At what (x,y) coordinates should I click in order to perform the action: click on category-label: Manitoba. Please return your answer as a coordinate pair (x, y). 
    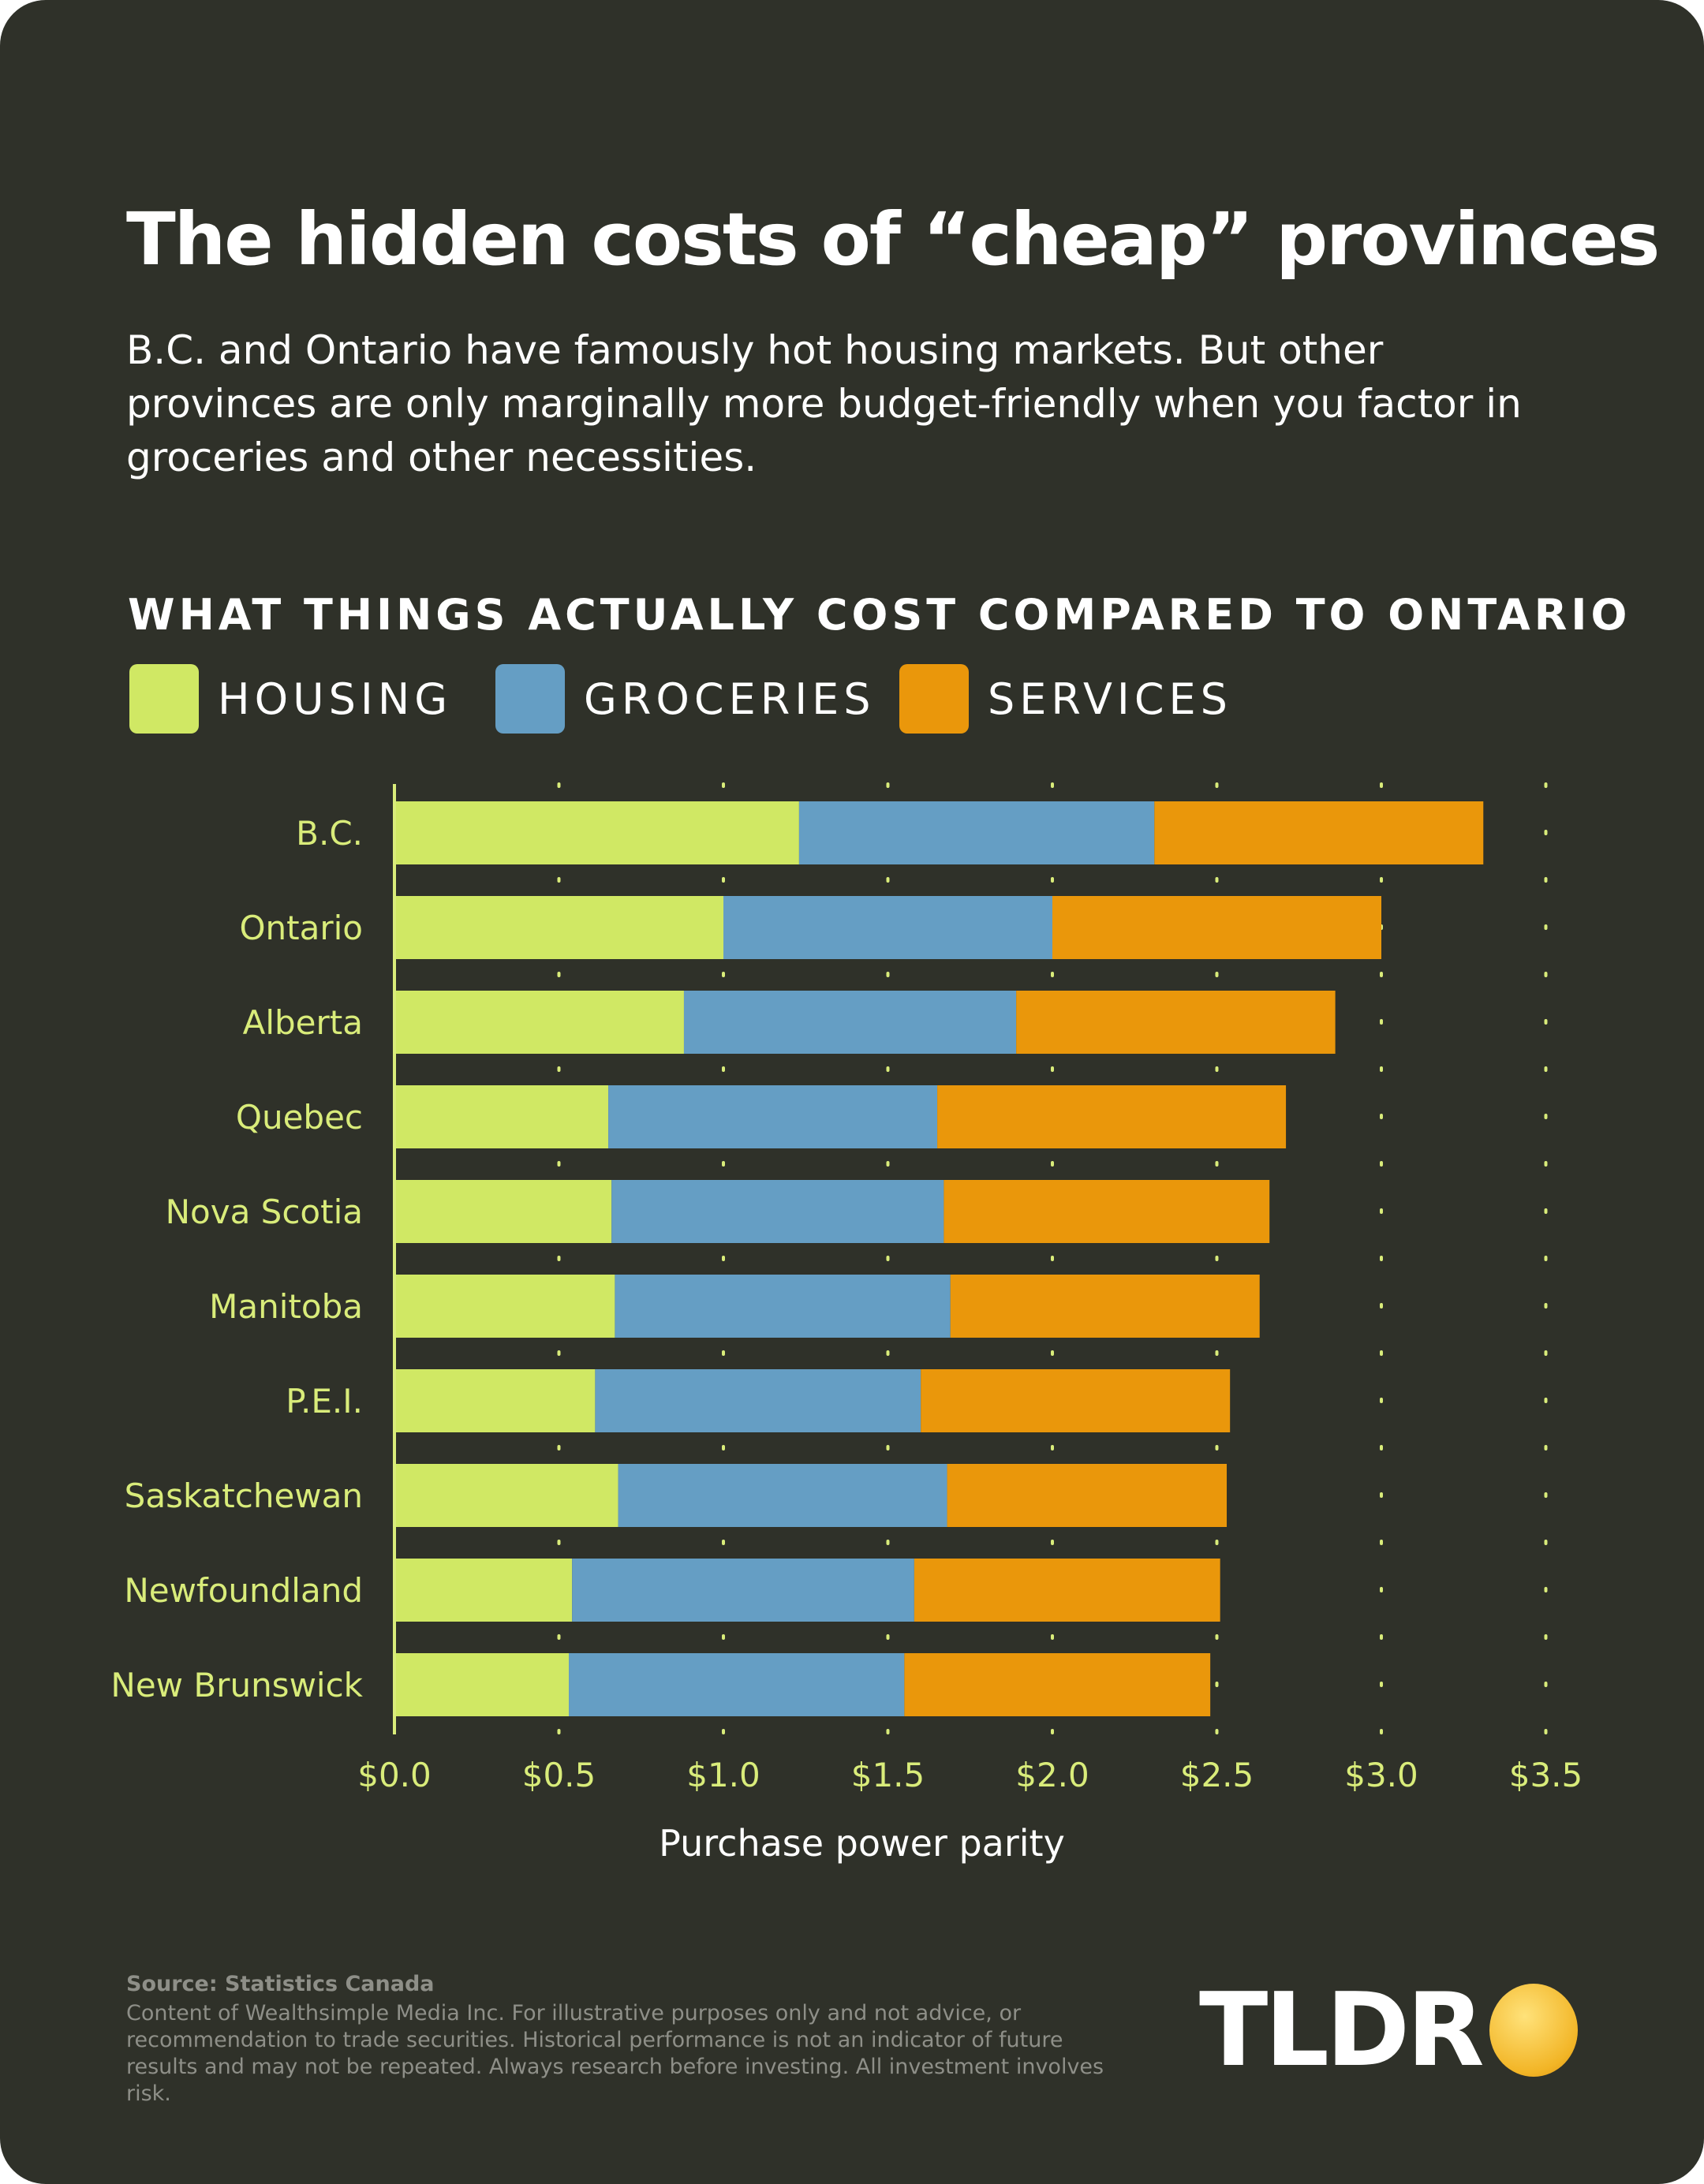
    Looking at the image, I should click on (286, 1306).